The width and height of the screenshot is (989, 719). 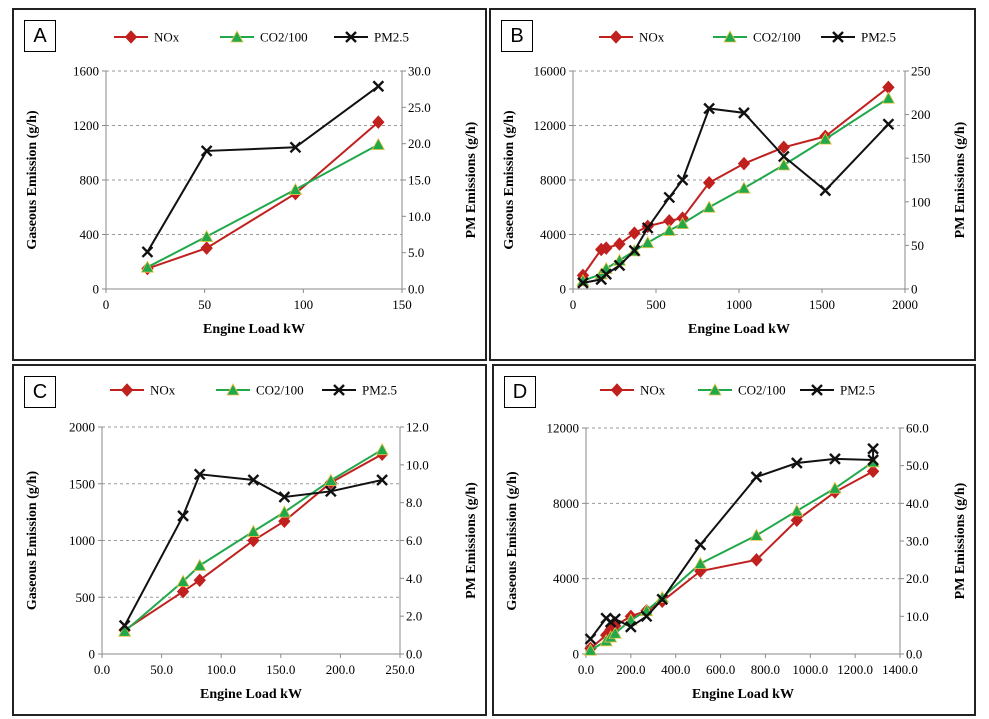 What do you see at coordinates (82, 540) in the screenshot?
I see `y-tick-label: 1000` at bounding box center [82, 540].